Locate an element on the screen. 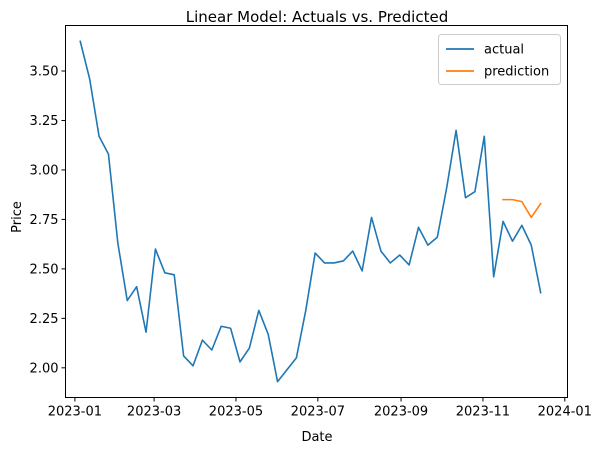 This screenshot has width=605, height=453. y-tick-label: 2.50 is located at coordinates (44, 269).